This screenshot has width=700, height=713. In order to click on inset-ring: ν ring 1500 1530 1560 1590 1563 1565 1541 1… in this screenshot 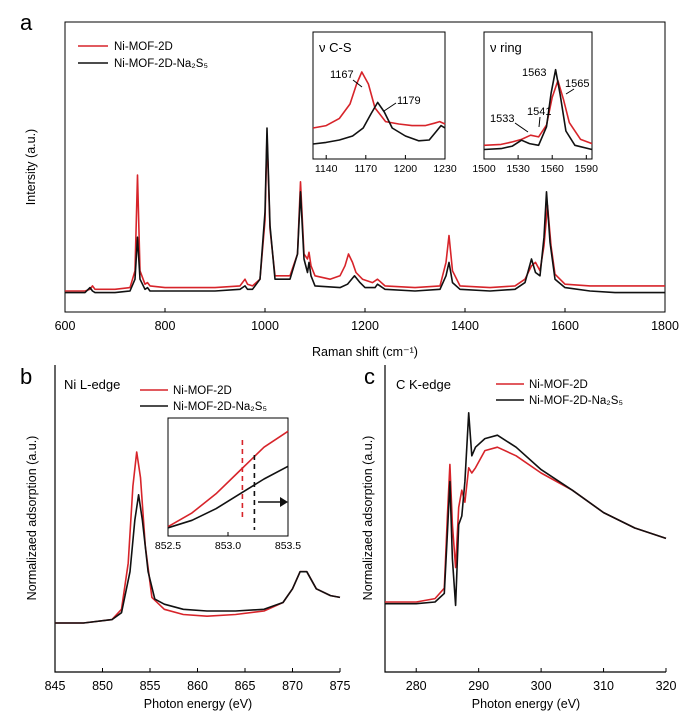, I will do `click(535, 103)`.